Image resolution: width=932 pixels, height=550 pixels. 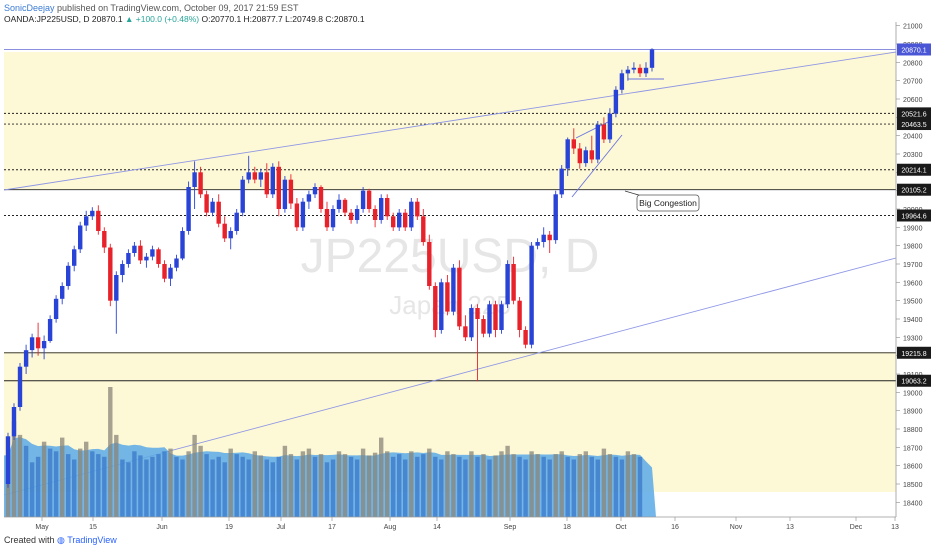 I want to click on author-link: SonicDeejay, so click(x=29, y=8).